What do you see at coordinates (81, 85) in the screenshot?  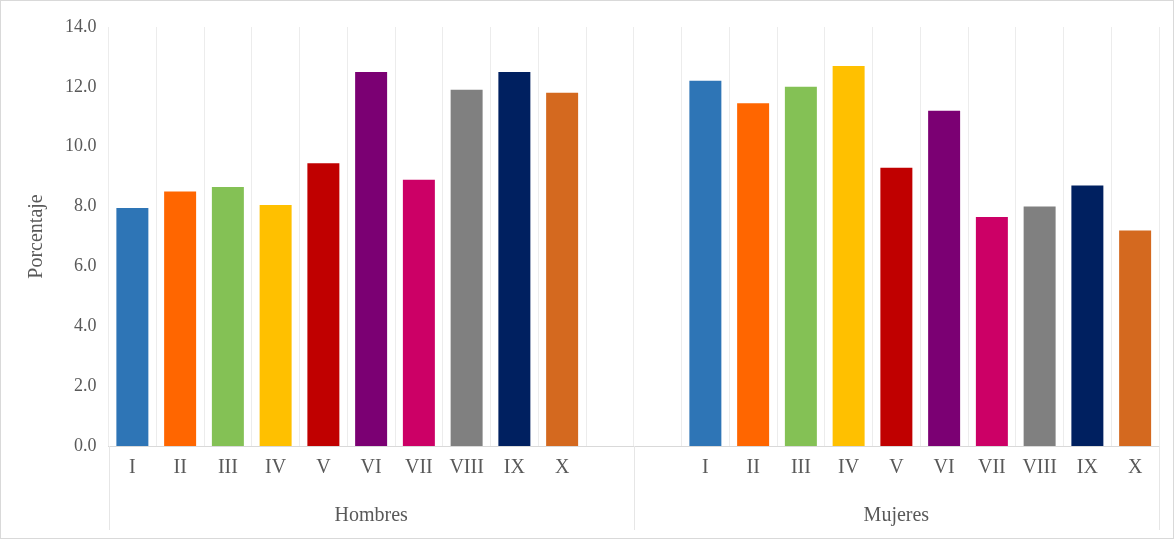 I see `y-tick-label: 12.0` at bounding box center [81, 85].